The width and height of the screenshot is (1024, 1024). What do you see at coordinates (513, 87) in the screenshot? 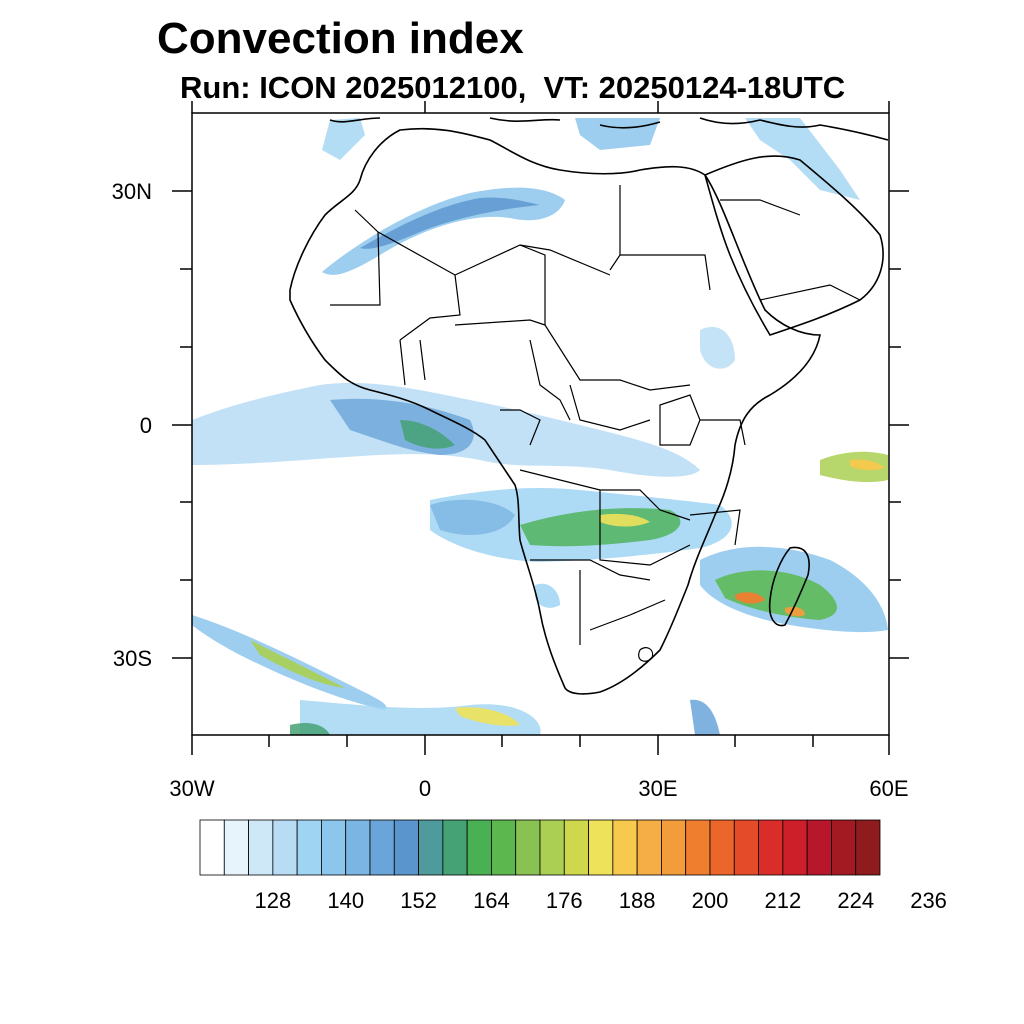
I see `map-subtitle: Run: ICON 2025012100, VT: 20250124-18UTC` at bounding box center [513, 87].